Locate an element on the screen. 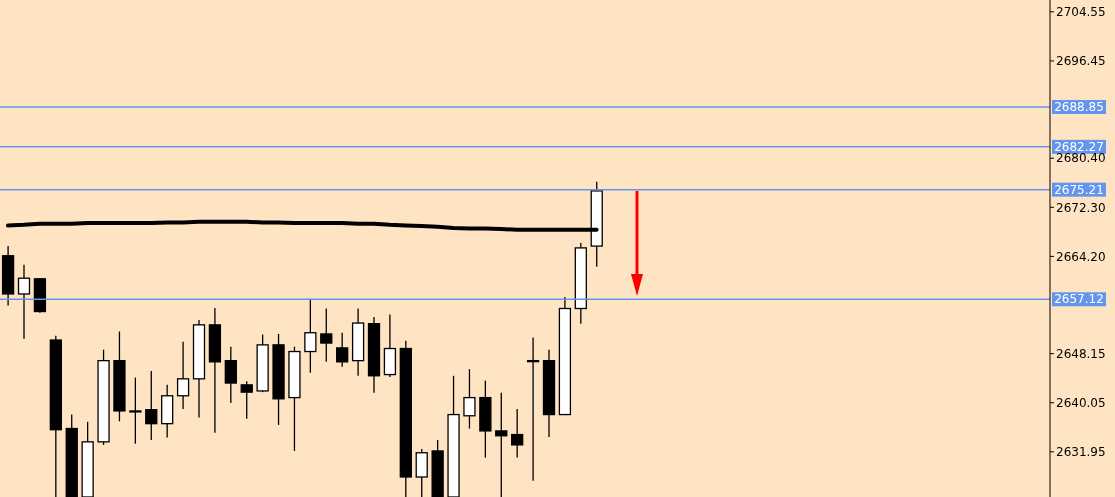 This screenshot has width=1115, height=497. y-tick-label: 2664.20 is located at coordinates (1081, 256).